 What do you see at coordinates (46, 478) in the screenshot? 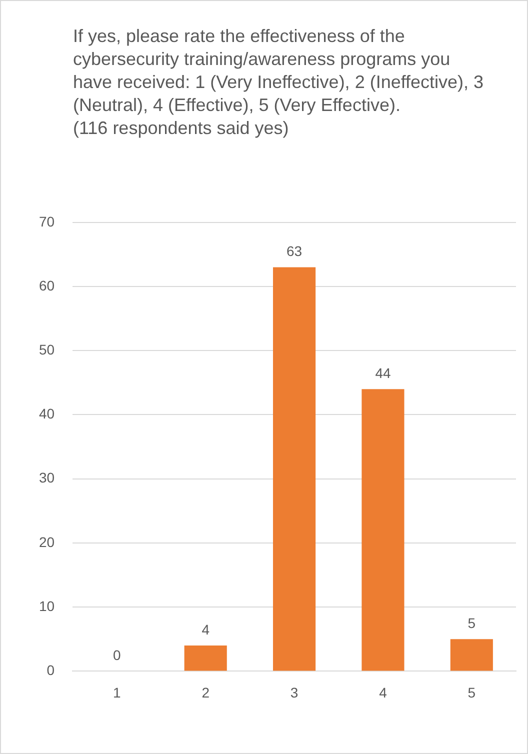
I see `y-tick-label: 30` at bounding box center [46, 478].